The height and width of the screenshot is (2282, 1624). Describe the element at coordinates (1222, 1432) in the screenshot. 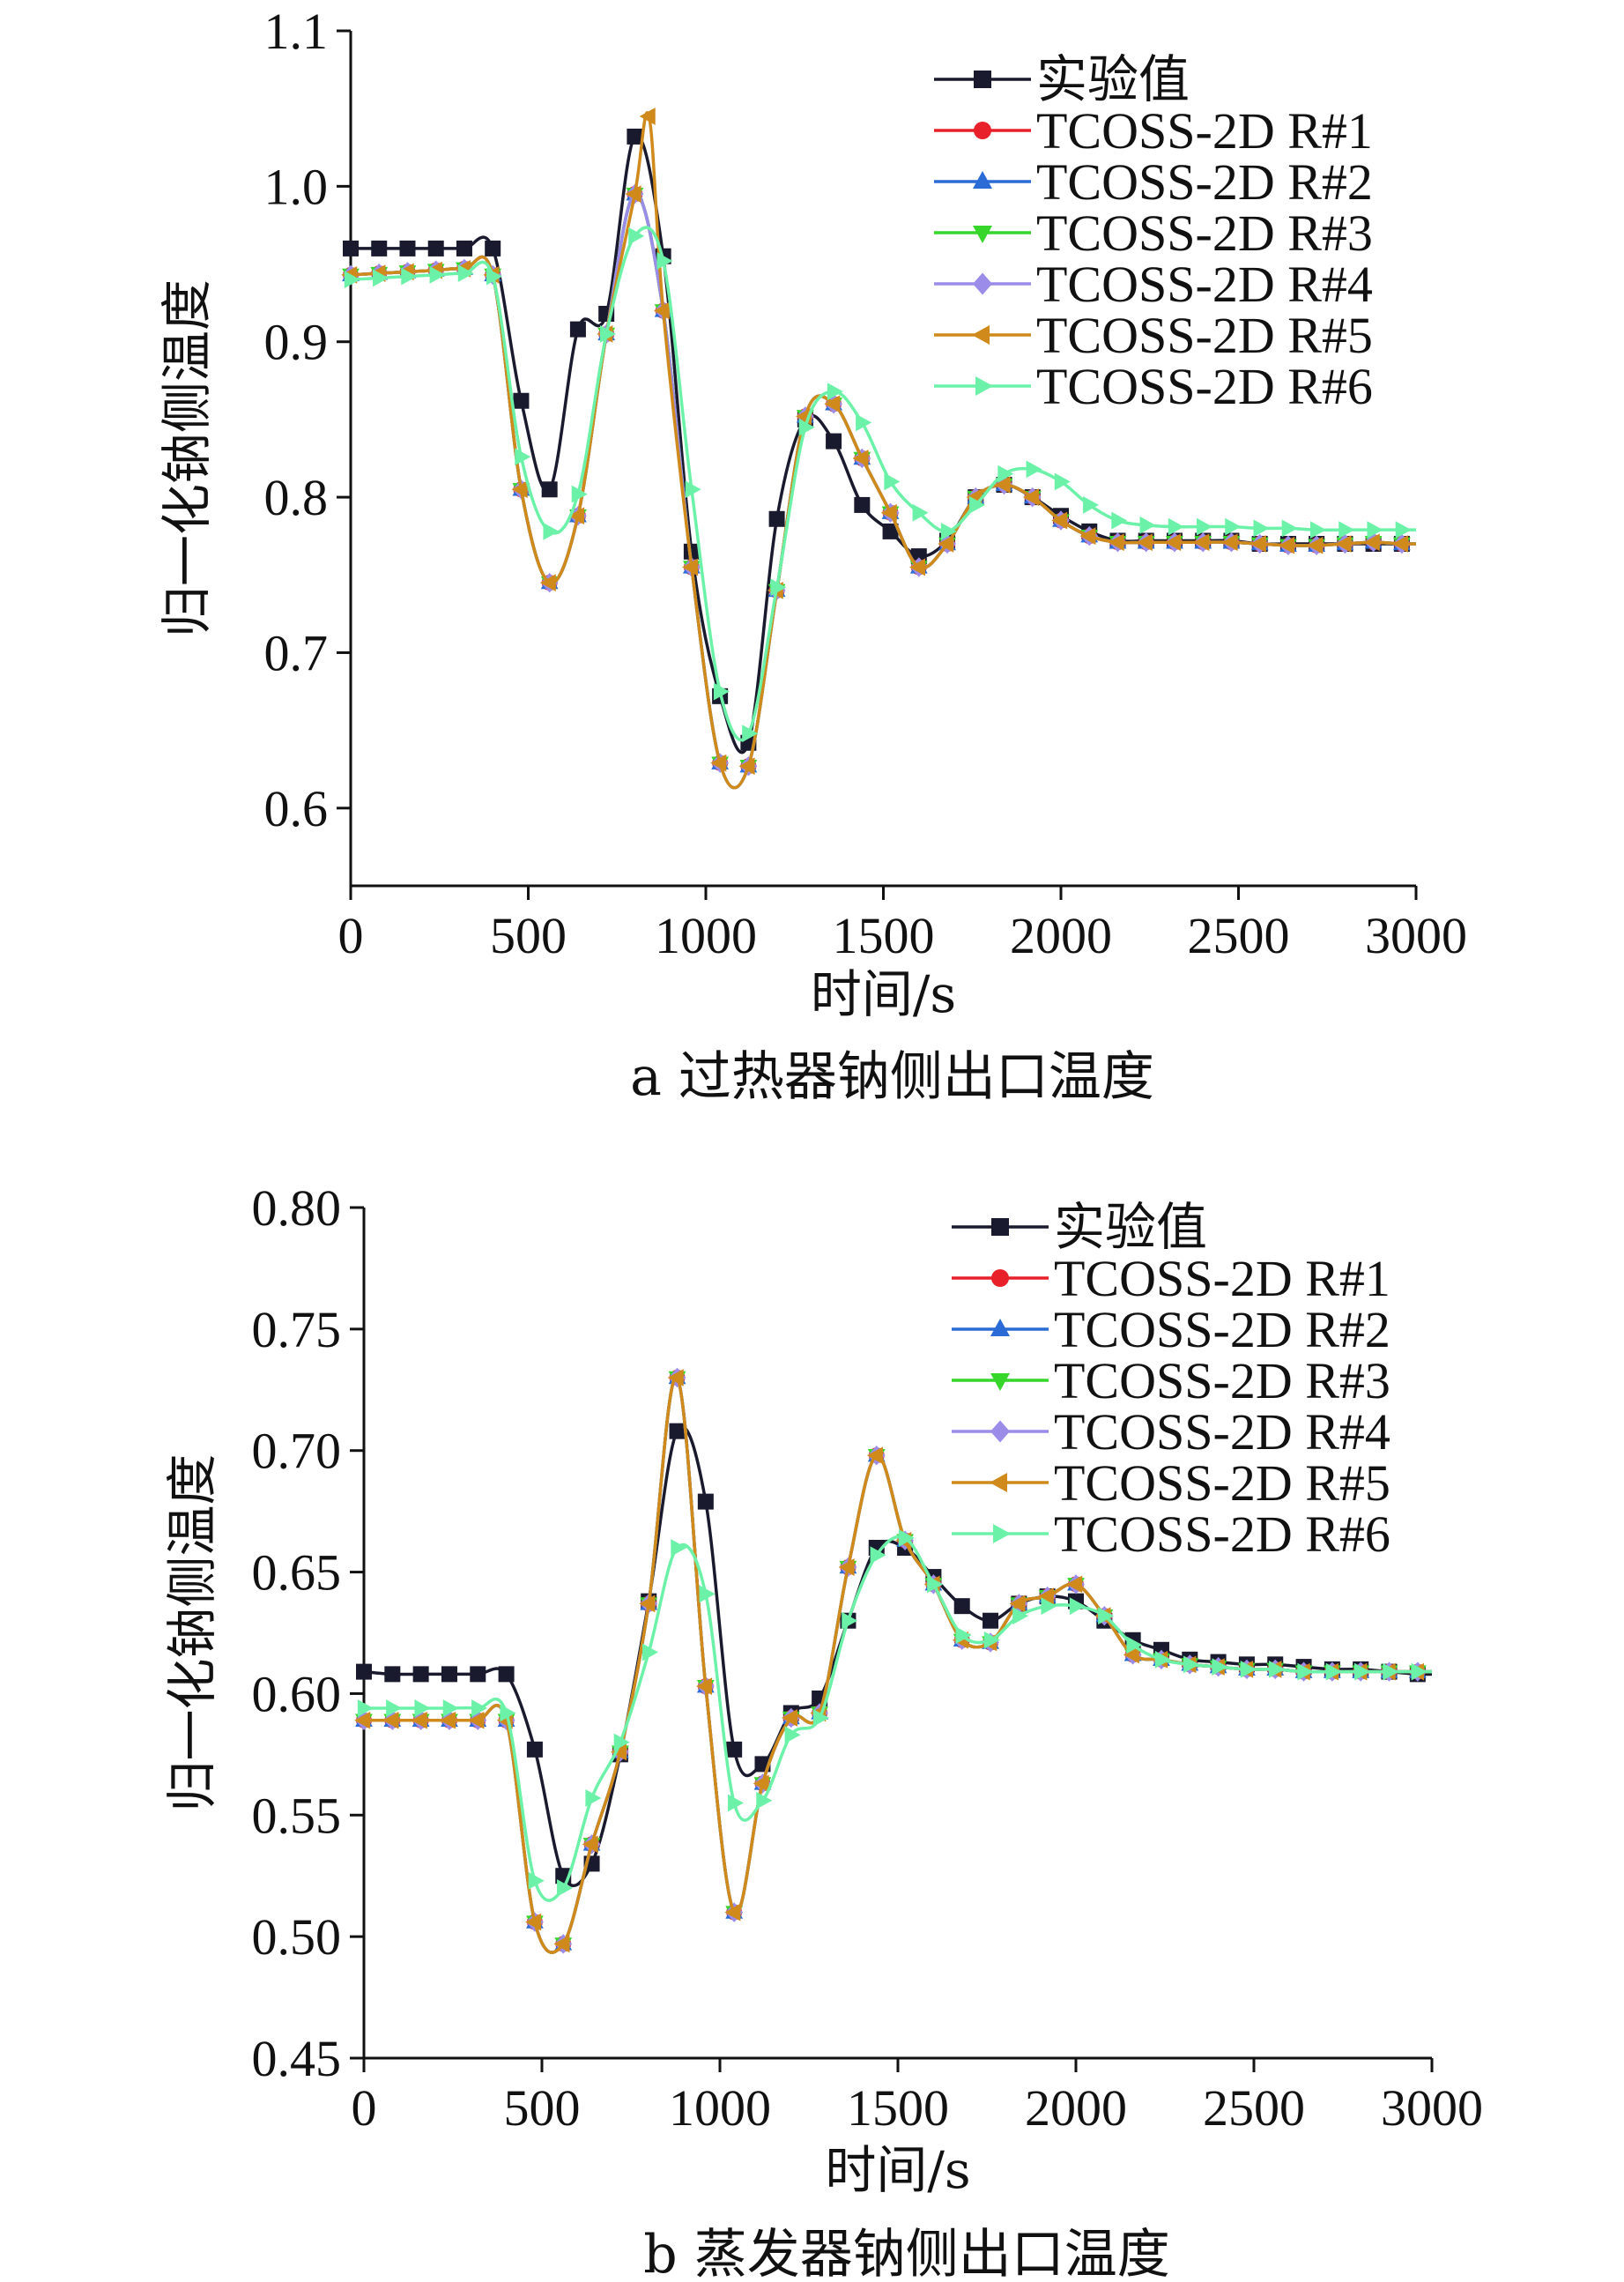

I see `legend-label: TCOSS-2D R#4` at that location.